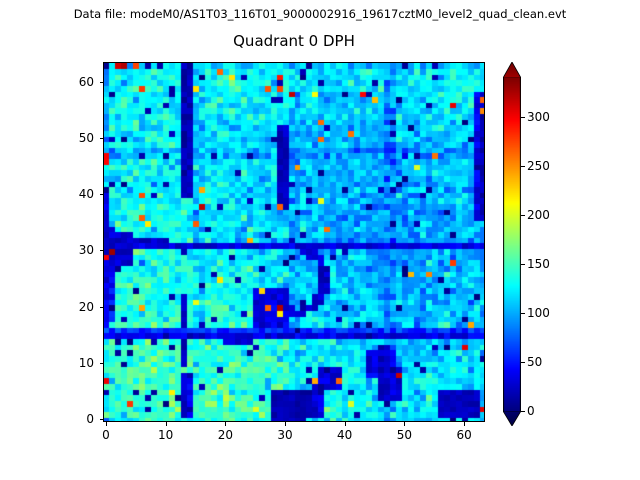 The width and height of the screenshot is (640, 480). What do you see at coordinates (538, 313) in the screenshot?
I see `colorbar-tick-label: 100` at bounding box center [538, 313].